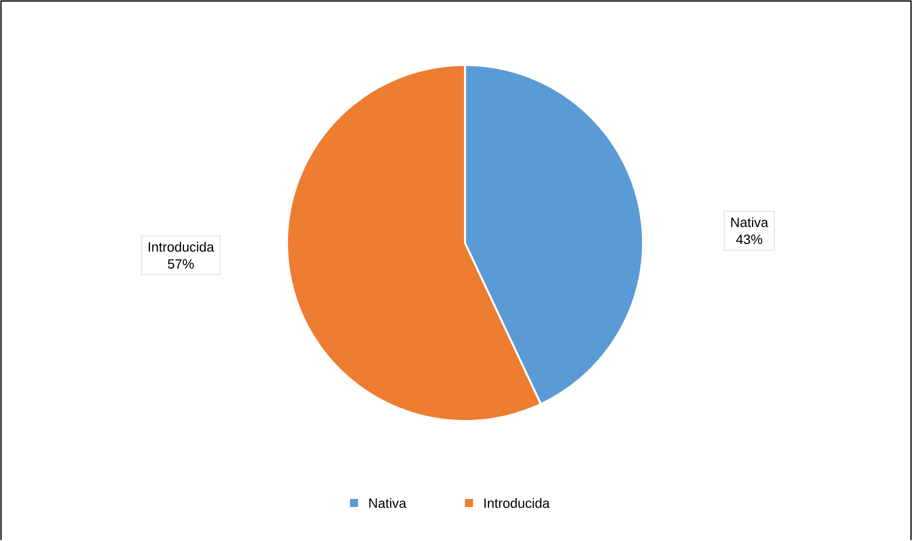 This screenshot has width=912, height=541. Describe the element at coordinates (181, 247) in the screenshot. I see `slice-label: Introducida` at that location.